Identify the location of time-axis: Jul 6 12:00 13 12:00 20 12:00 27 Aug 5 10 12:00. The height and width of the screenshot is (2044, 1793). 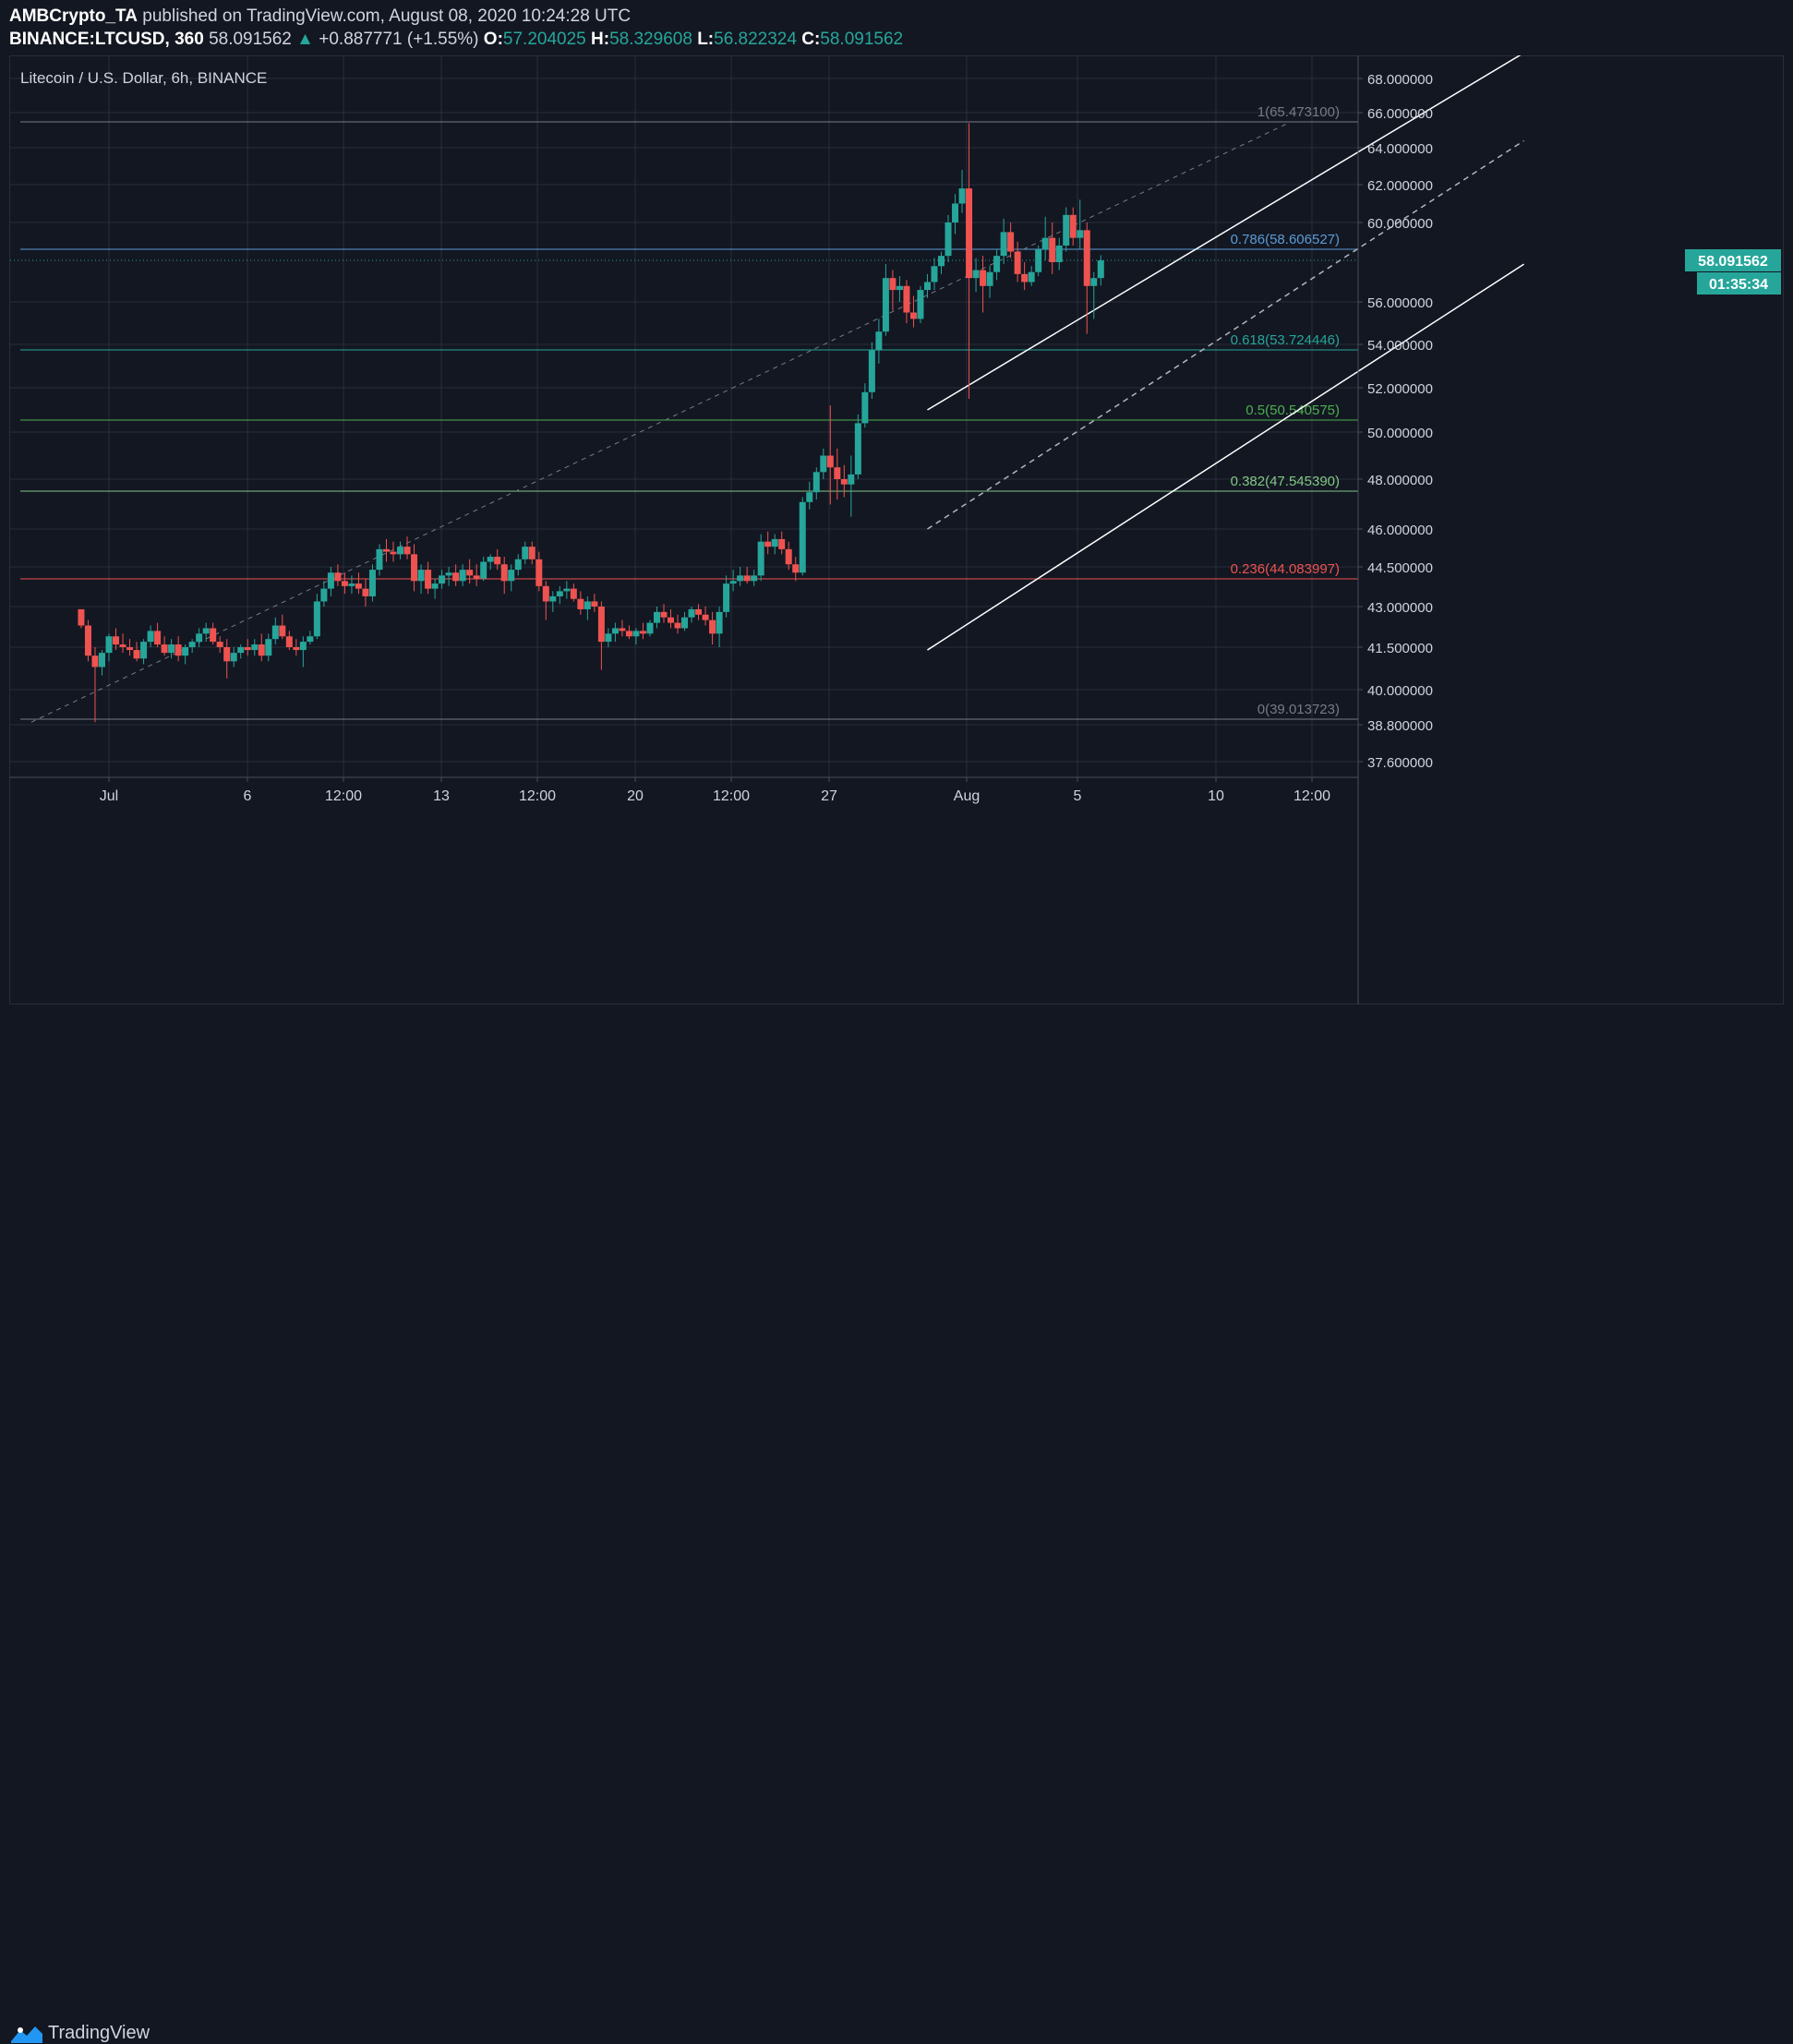
(683, 790).